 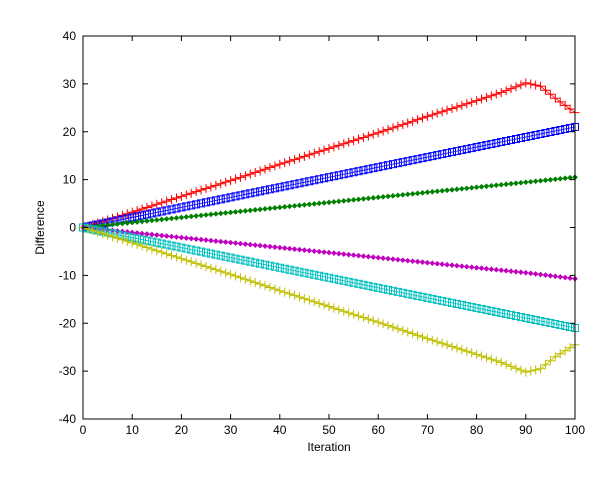 I want to click on y-tick-label: 30, so click(x=70, y=84).